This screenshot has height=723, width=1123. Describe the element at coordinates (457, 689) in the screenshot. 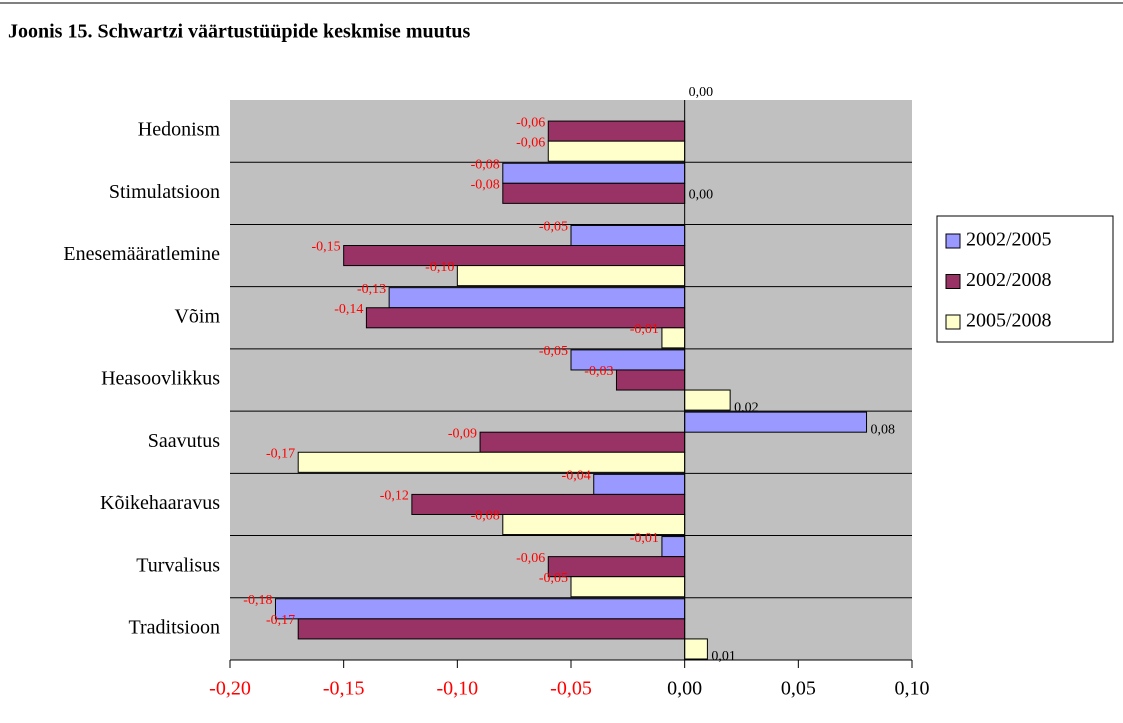

I see `x-tick-label: -0,10` at that location.